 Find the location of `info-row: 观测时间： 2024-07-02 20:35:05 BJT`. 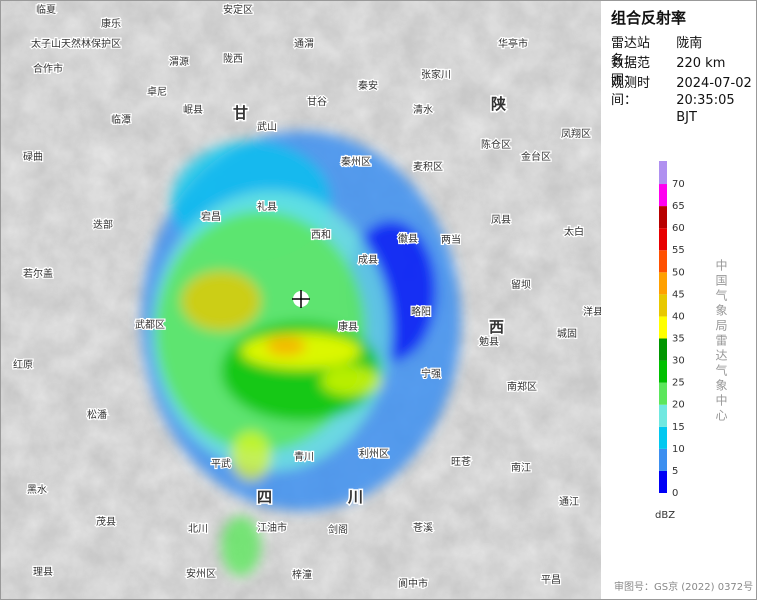

info-row: 观测时间： 2024-07-02 20:35:05 BJT is located at coordinates (683, 100).